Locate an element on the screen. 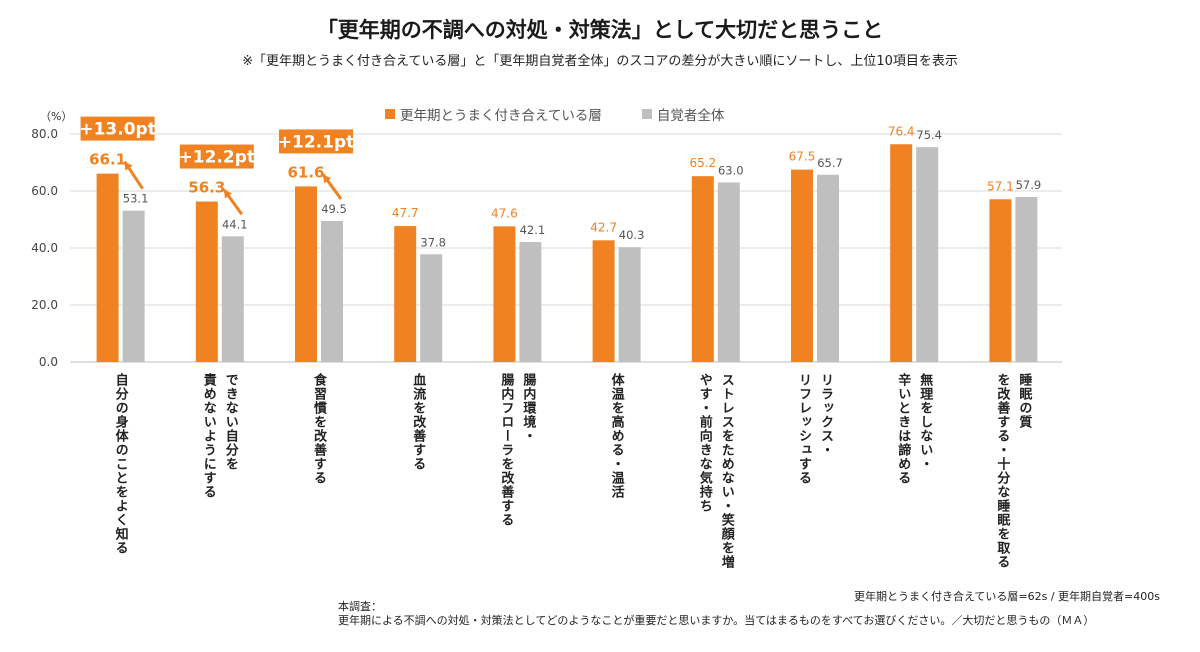  data-label-series1: 66.1 is located at coordinates (107, 160).